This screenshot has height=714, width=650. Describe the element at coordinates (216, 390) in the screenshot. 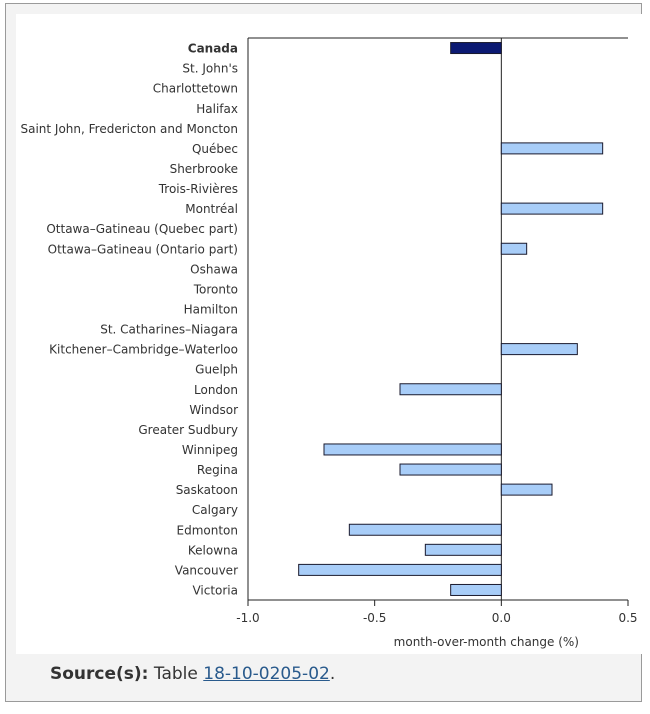

I see `category-label: London` at that location.